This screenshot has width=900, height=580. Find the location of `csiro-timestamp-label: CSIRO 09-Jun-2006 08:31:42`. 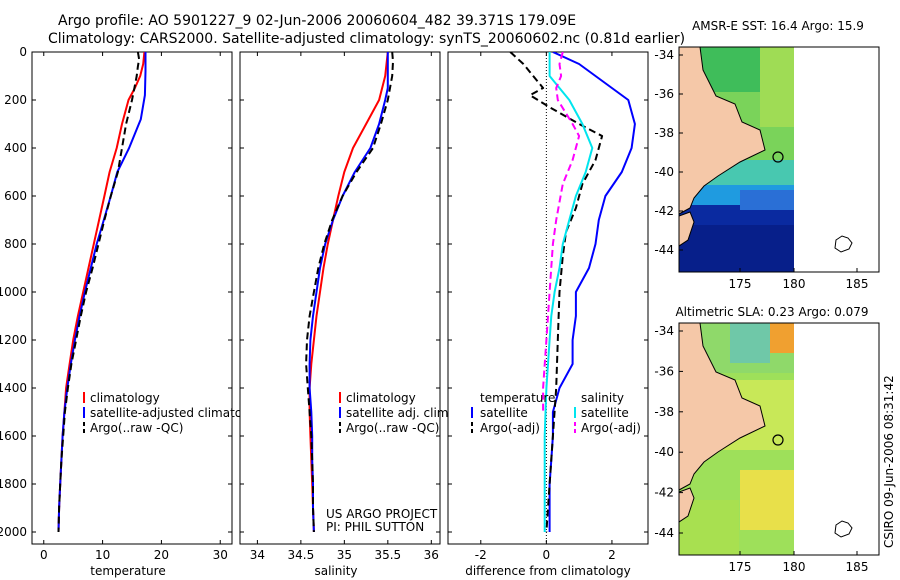

csiro-timestamp-label: CSIRO 09-Jun-2006 08:31:42 is located at coordinates (889, 461).